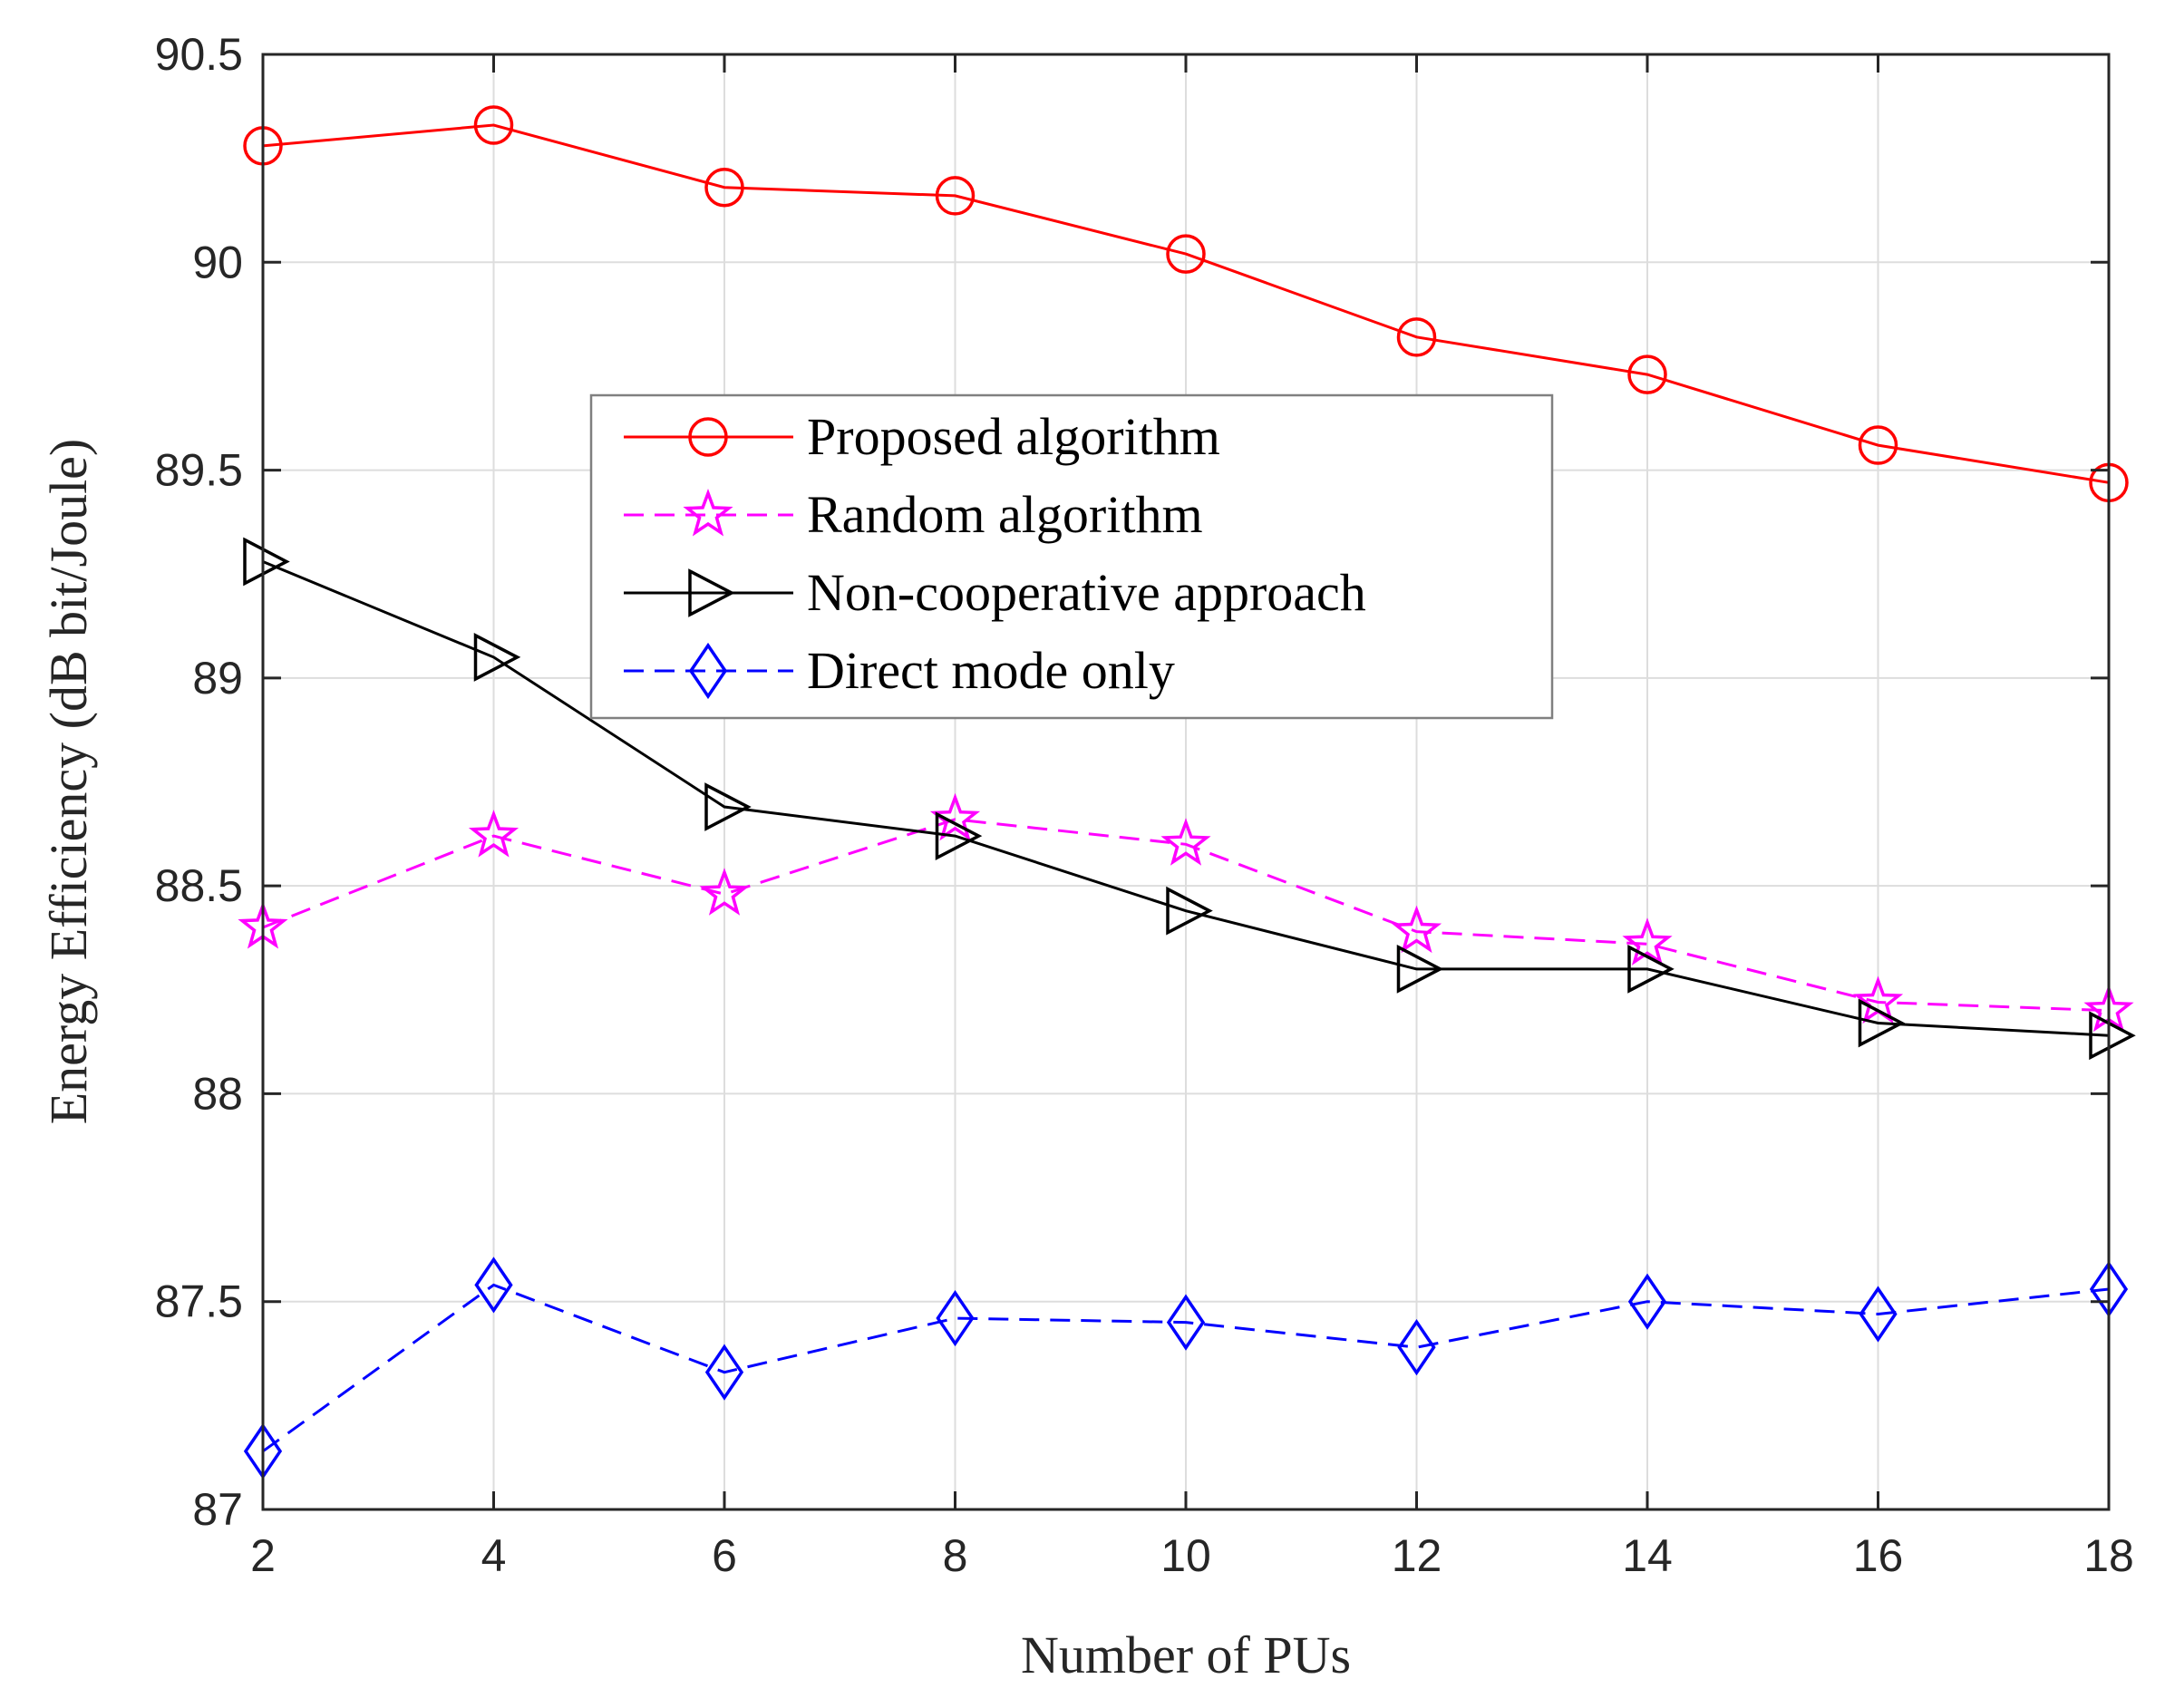  Describe the element at coordinates (263, 1555) in the screenshot. I see `x-tick-label: 2` at that location.